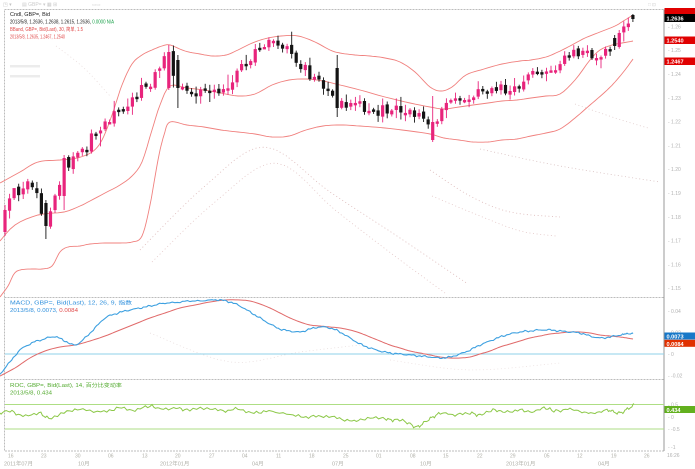  What do you see at coordinates (675, 20) in the screenshot?
I see `svg-text: 1.2636` at bounding box center [675, 20].